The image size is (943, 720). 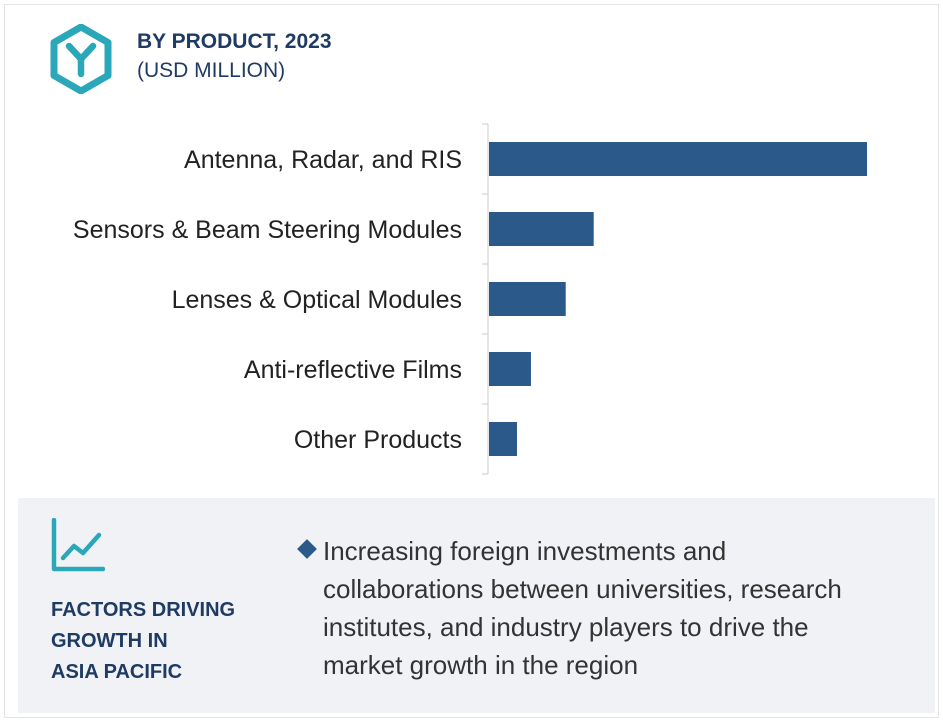 I want to click on factors-heading-line: FACTORS DRIVING, so click(x=143, y=610).